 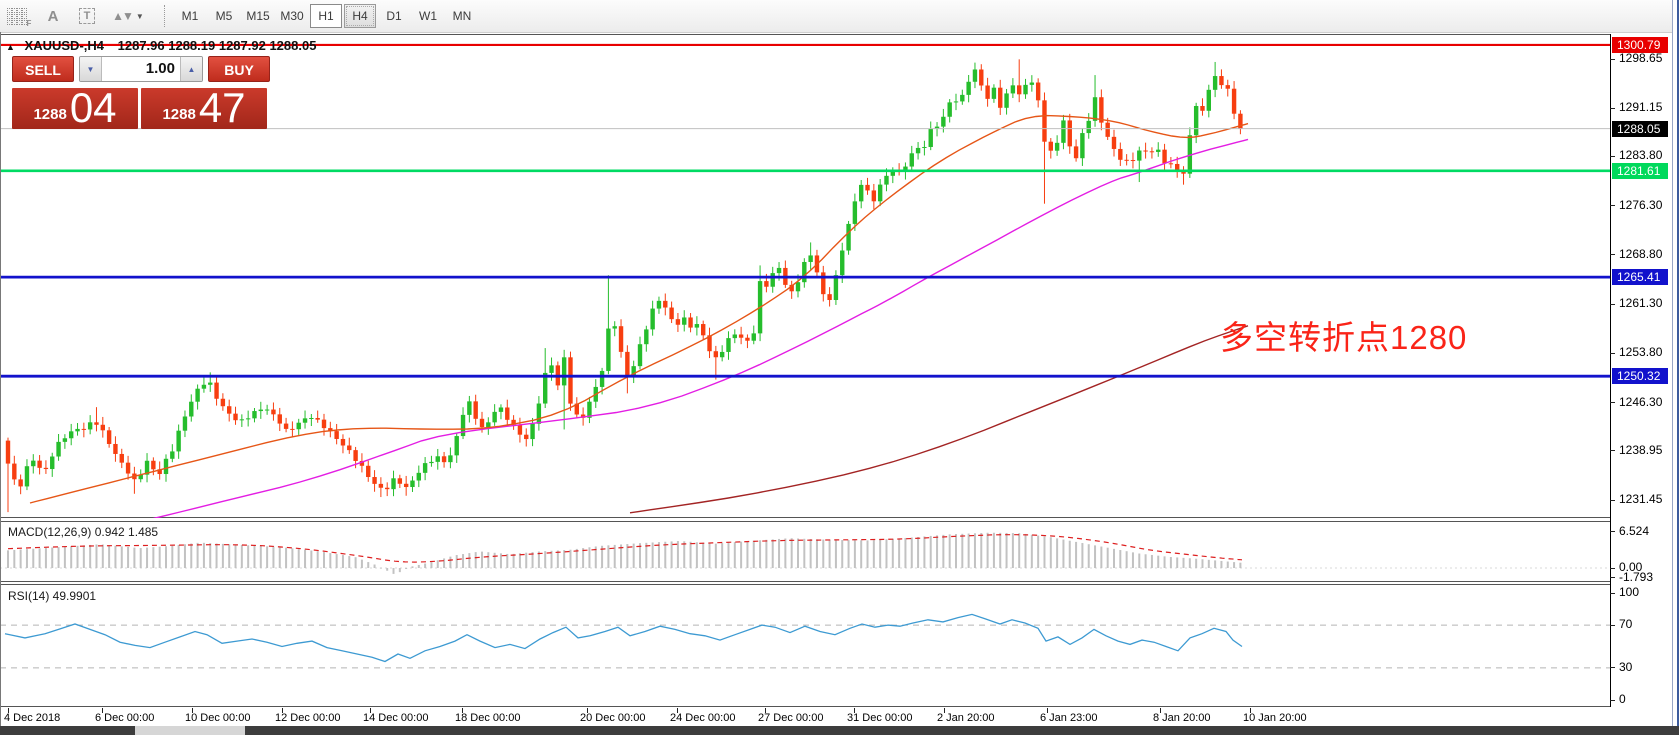 What do you see at coordinates (292, 16) in the screenshot?
I see `timeframe-button-m30: M30` at bounding box center [292, 16].